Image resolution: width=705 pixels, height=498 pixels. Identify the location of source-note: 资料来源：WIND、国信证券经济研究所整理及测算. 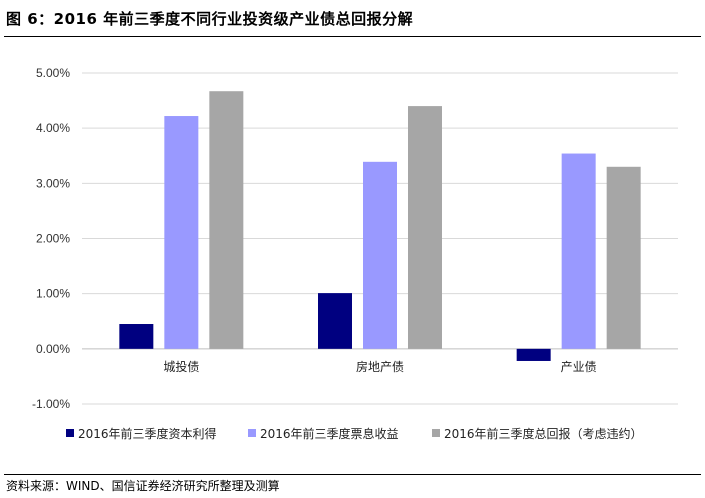
(143, 486).